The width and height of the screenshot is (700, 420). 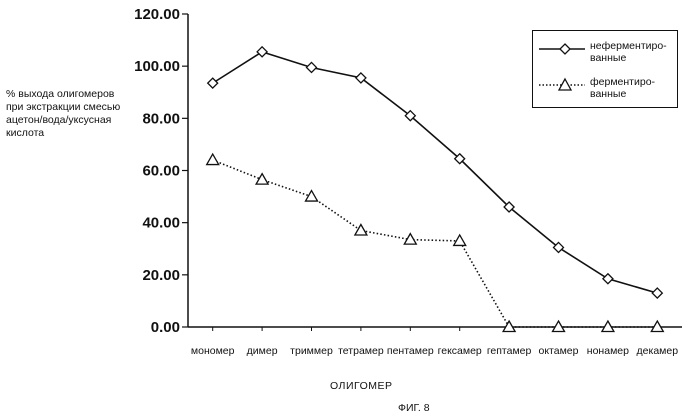 I want to click on figure-caption: ФИГ. 8, so click(x=414, y=408).